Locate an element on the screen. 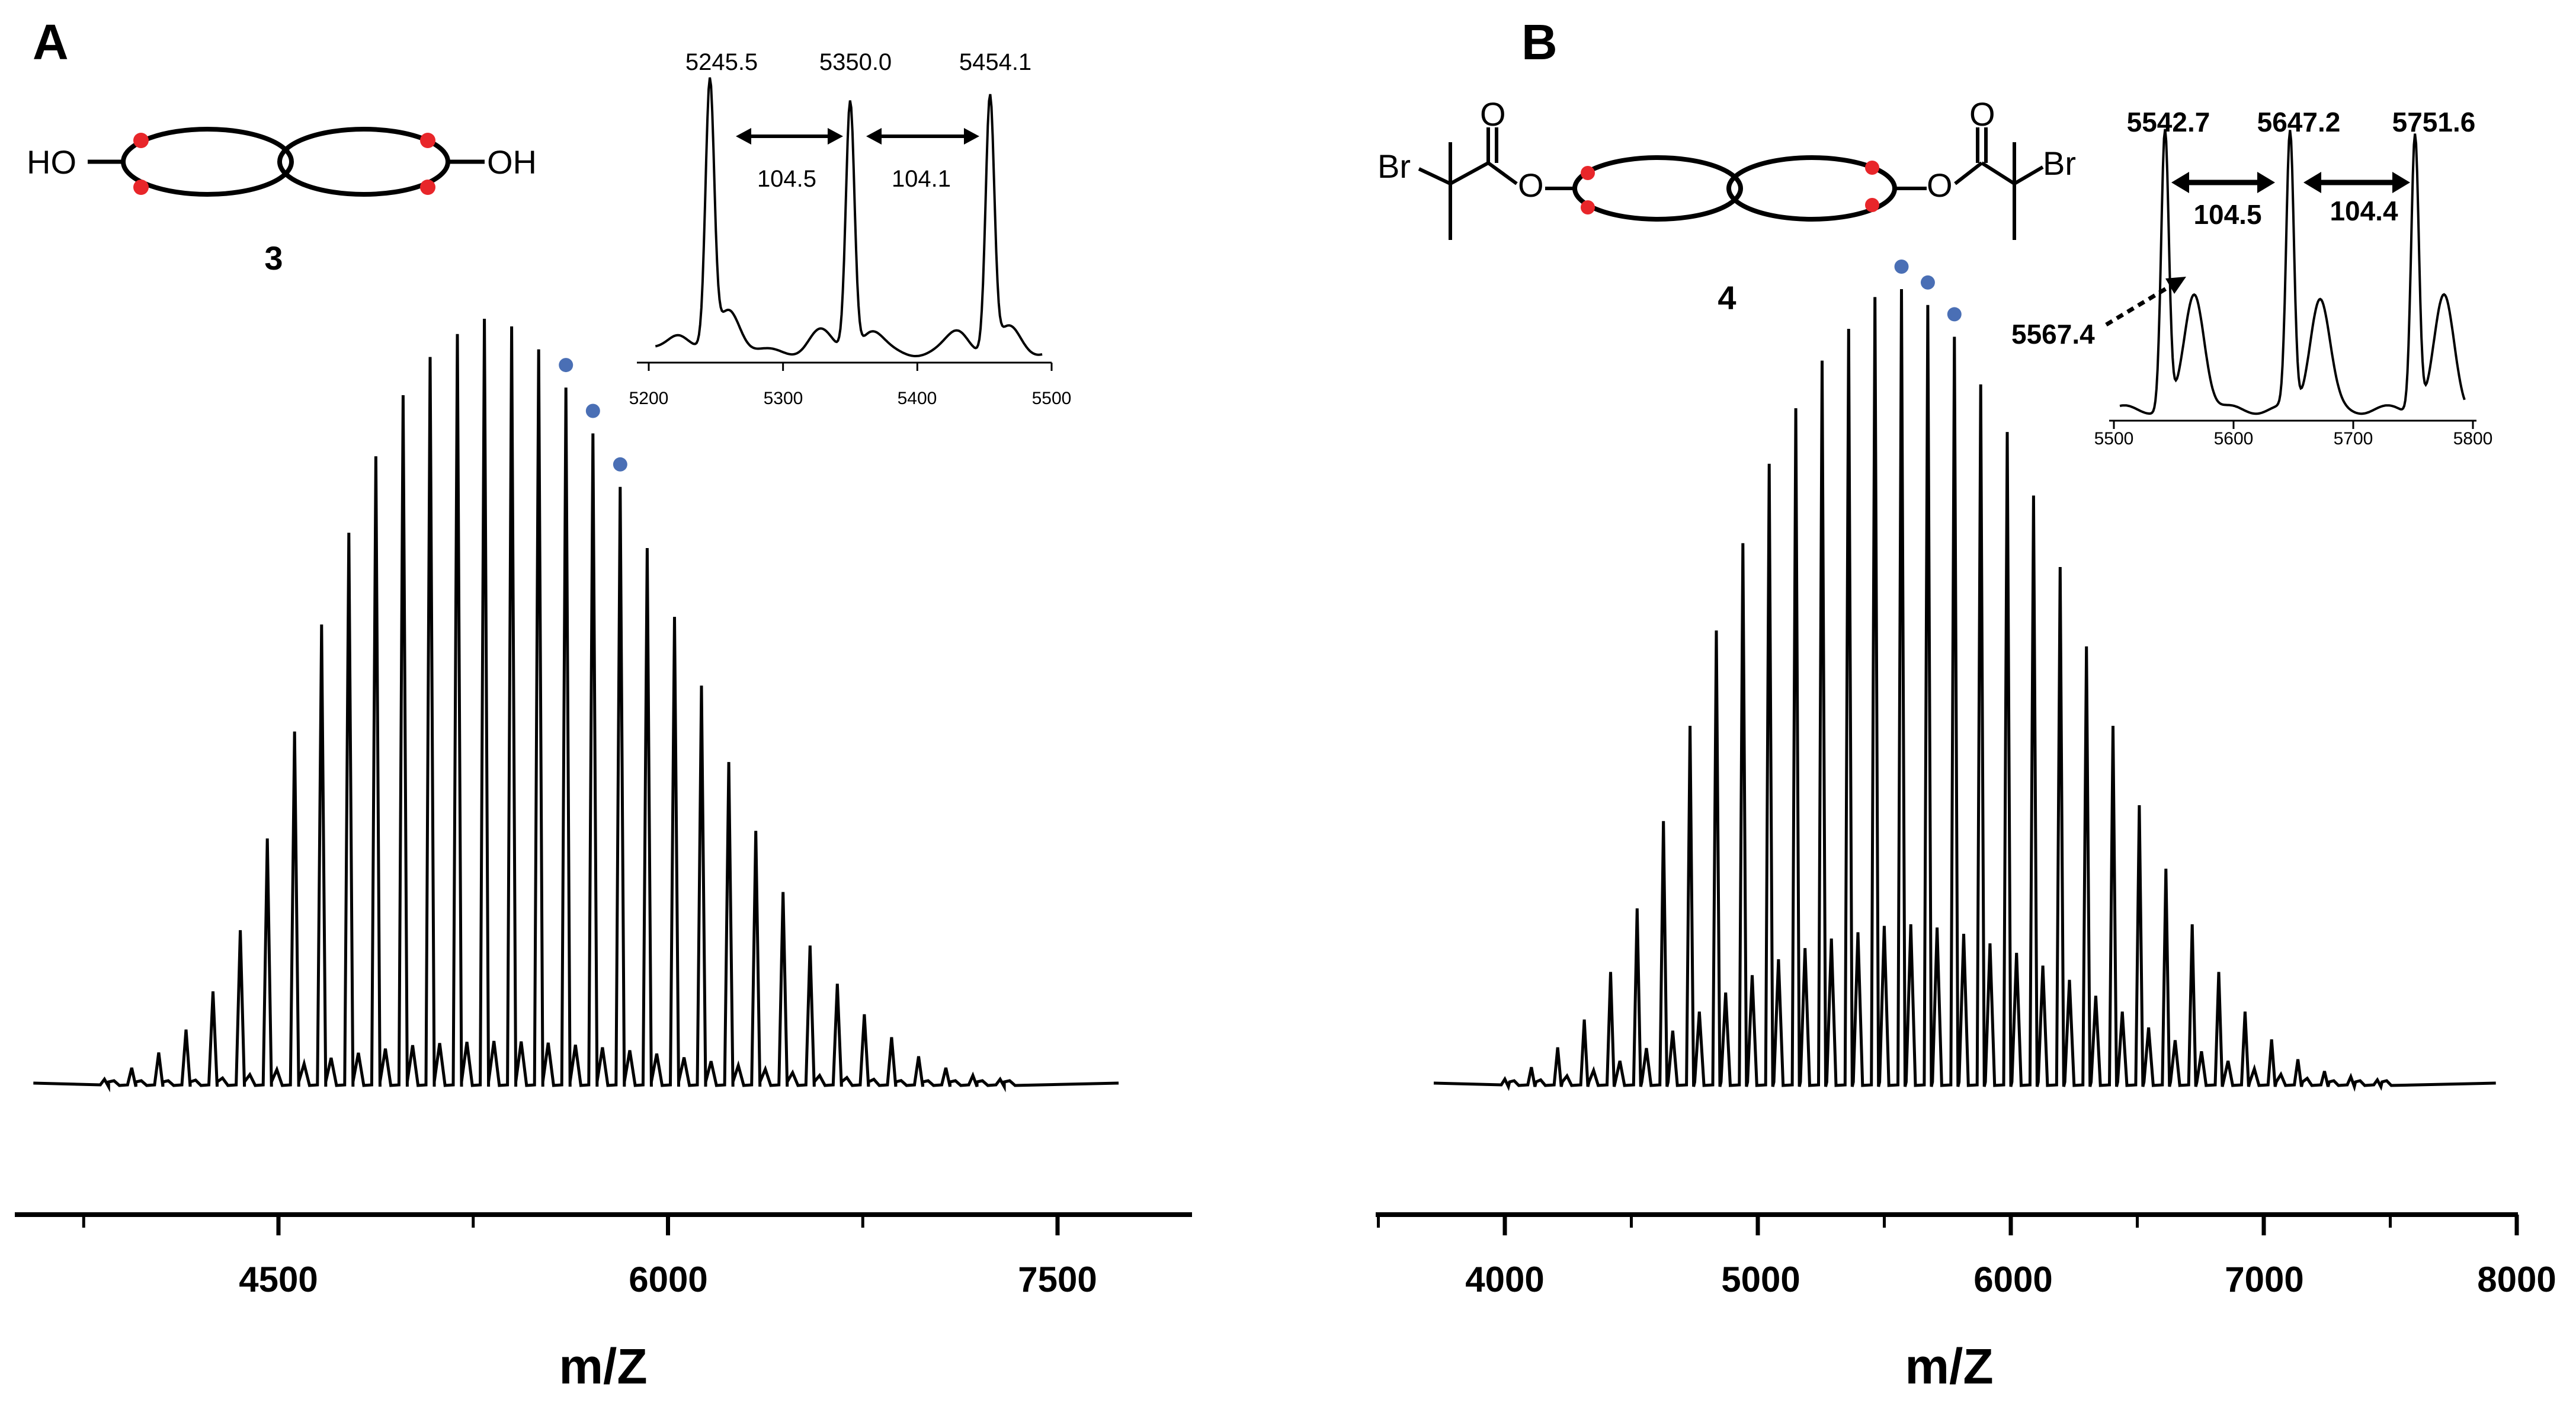 Image resolution: width=2576 pixels, height=1406 pixels. inset-tick-label: 5300 is located at coordinates (783, 398).